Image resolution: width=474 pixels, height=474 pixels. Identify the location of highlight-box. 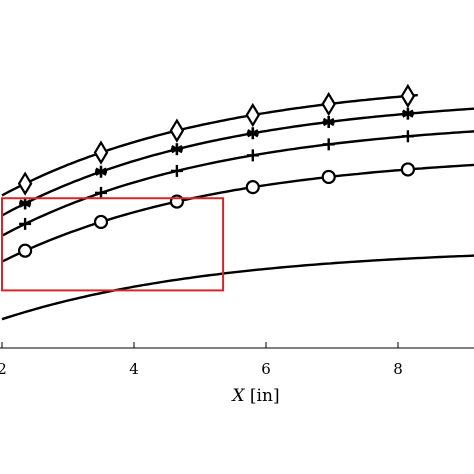
(113, 244).